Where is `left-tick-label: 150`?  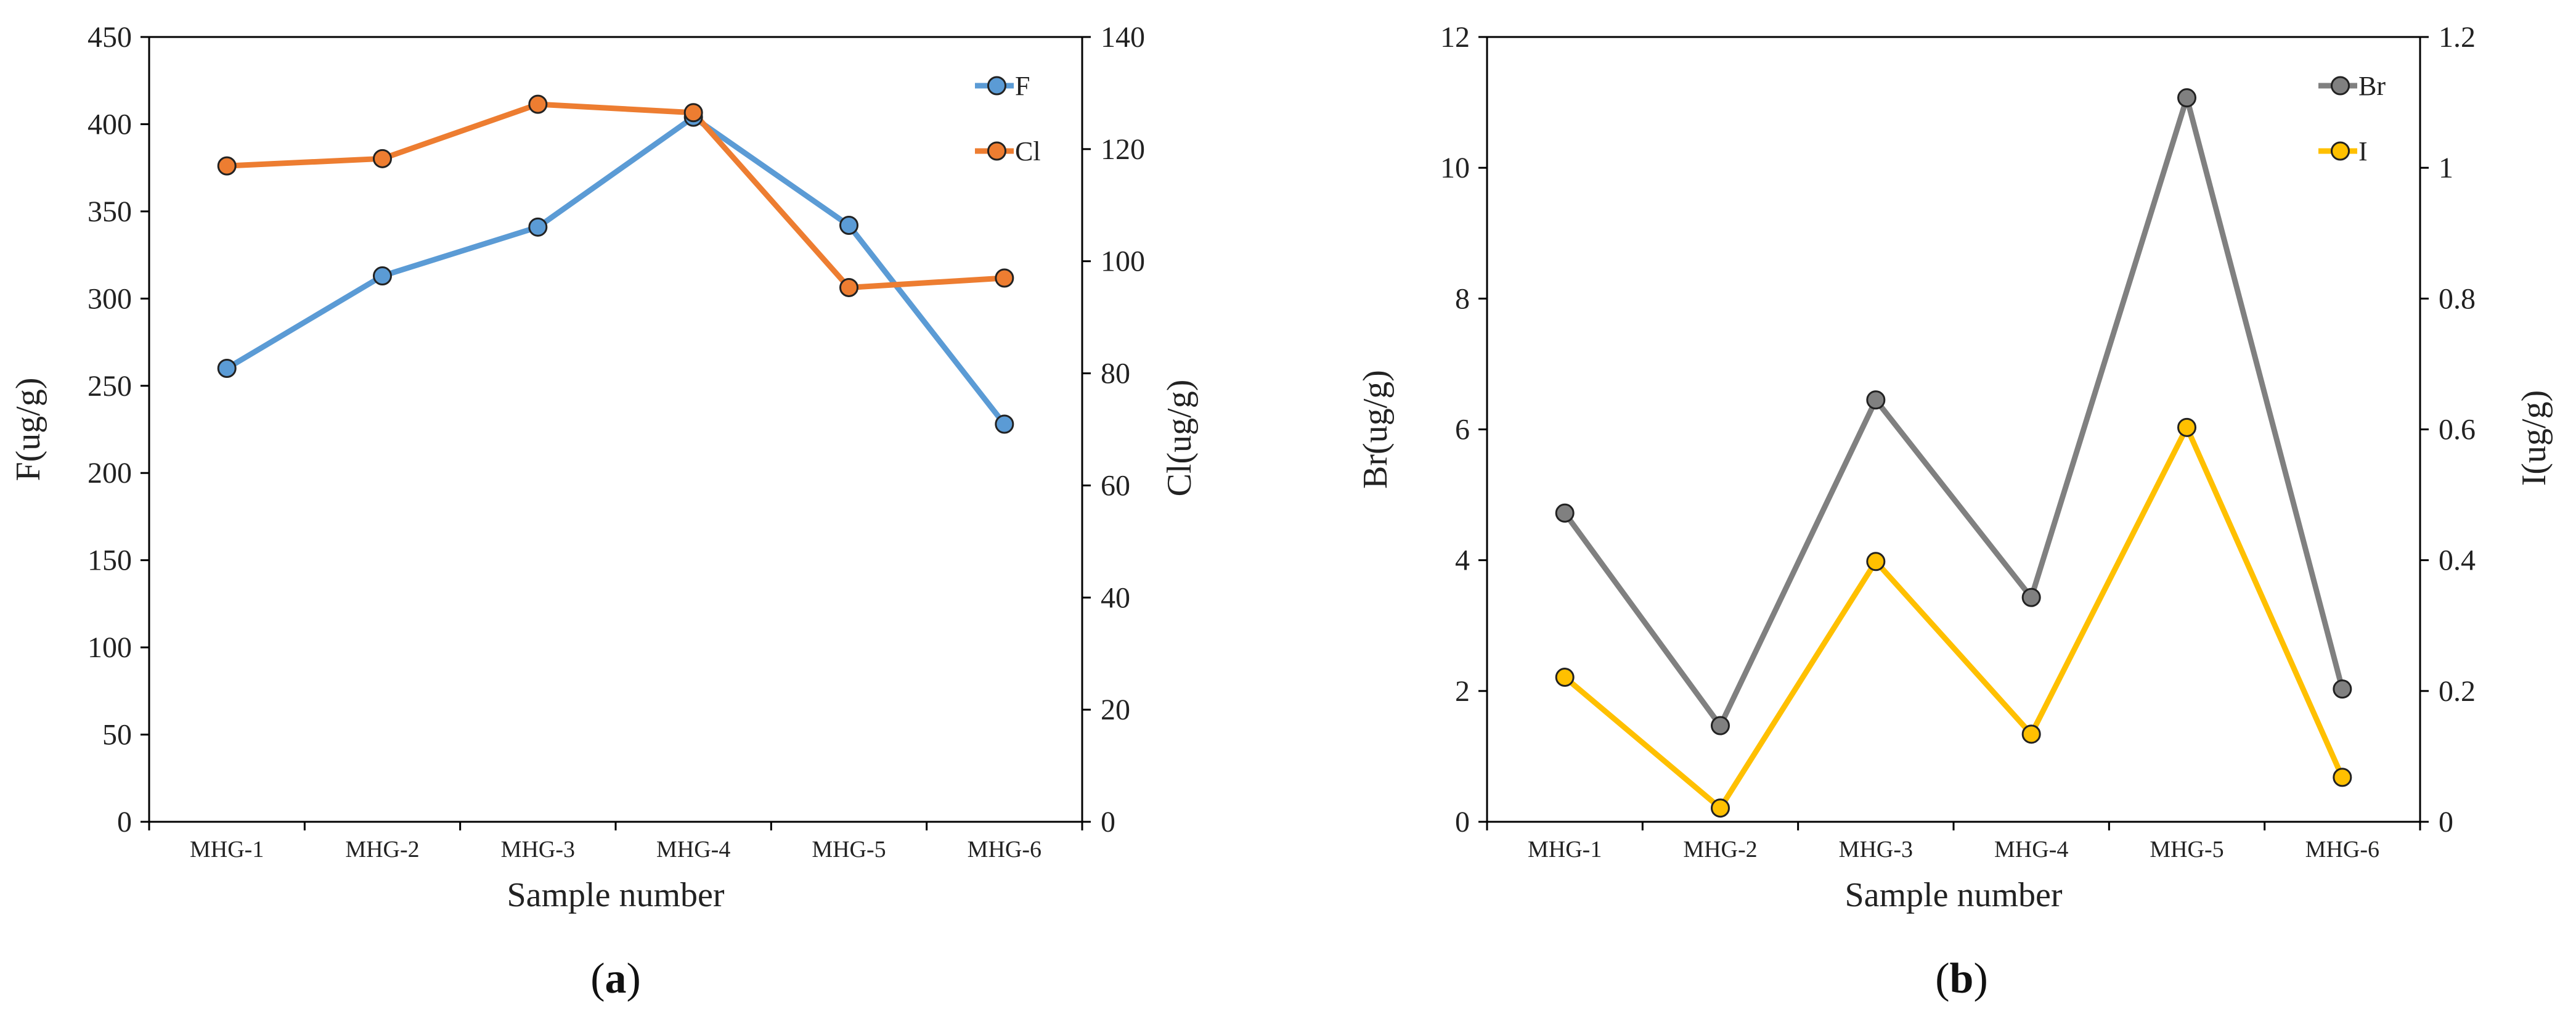
left-tick-label: 150 is located at coordinates (110, 560).